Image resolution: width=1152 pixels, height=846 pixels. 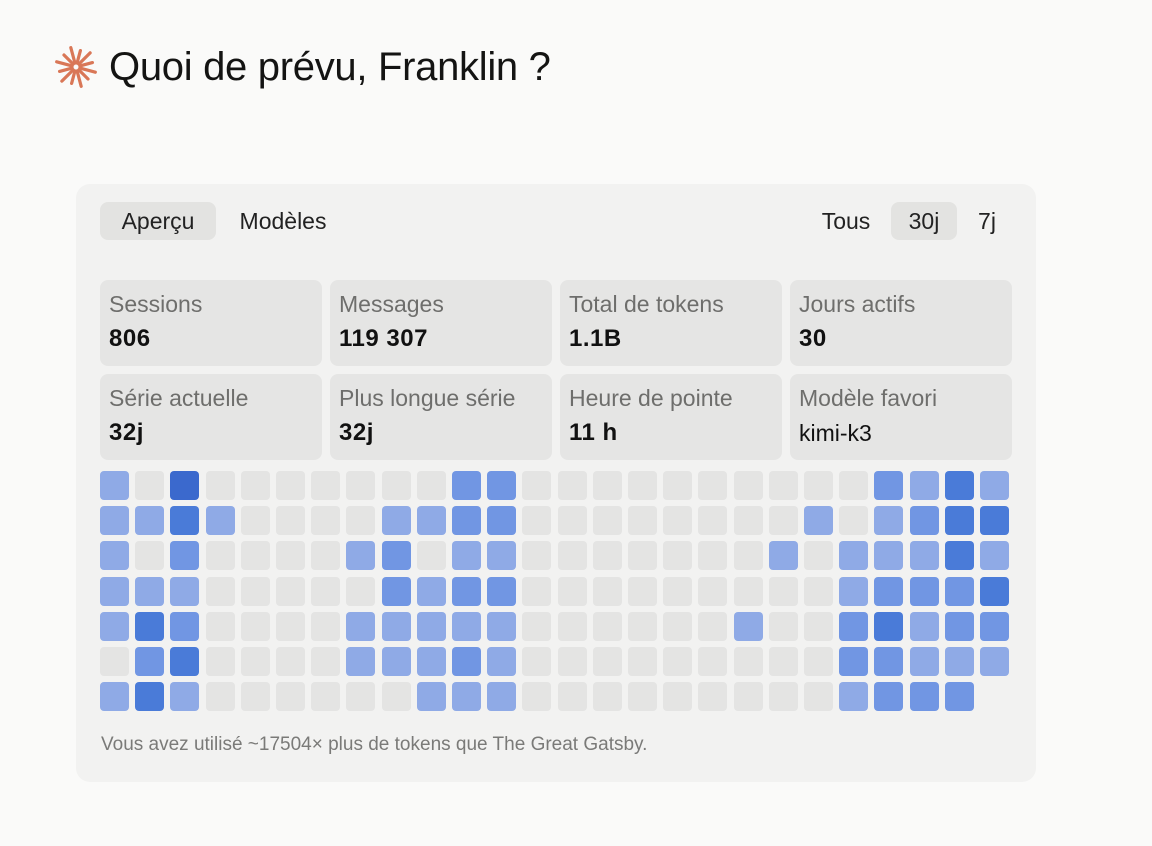 What do you see at coordinates (987, 221) in the screenshot?
I see `range-tab-7j: 7j` at bounding box center [987, 221].